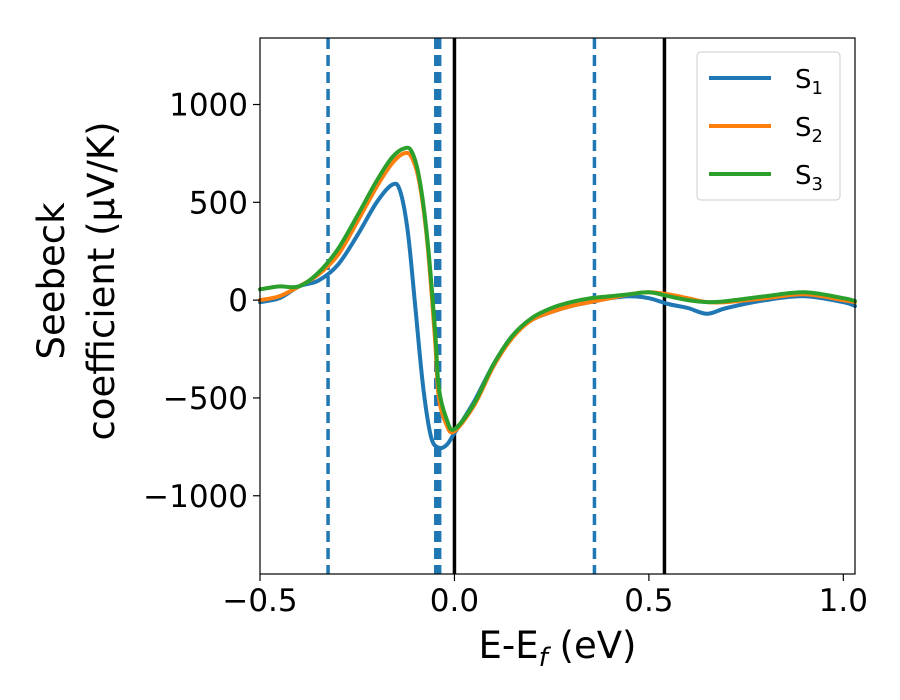  Describe the element at coordinates (809, 130) in the screenshot. I see `legend-label-2: S2` at that location.